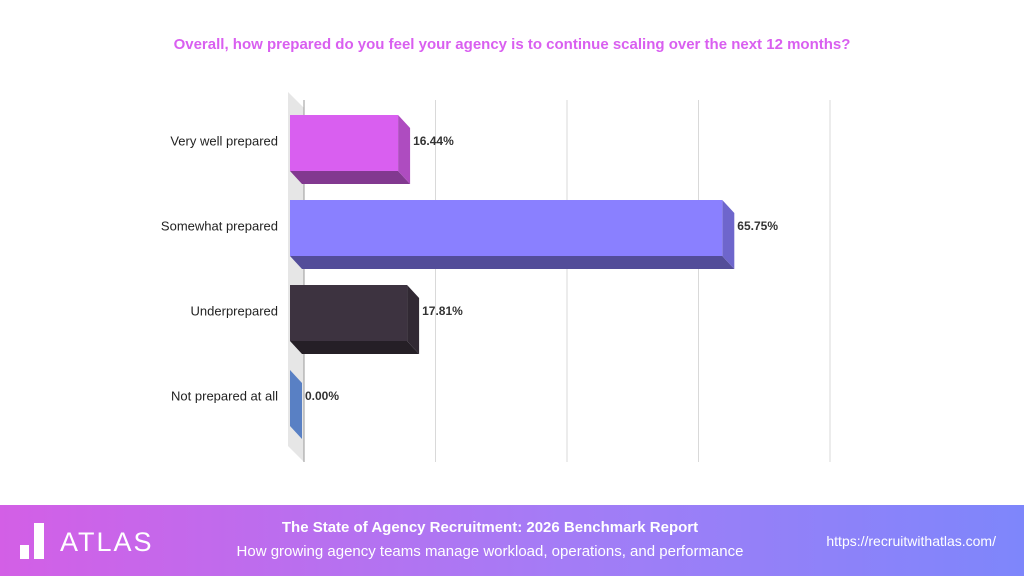  I want to click on y-tick-label: Not prepared at all, so click(224, 395).